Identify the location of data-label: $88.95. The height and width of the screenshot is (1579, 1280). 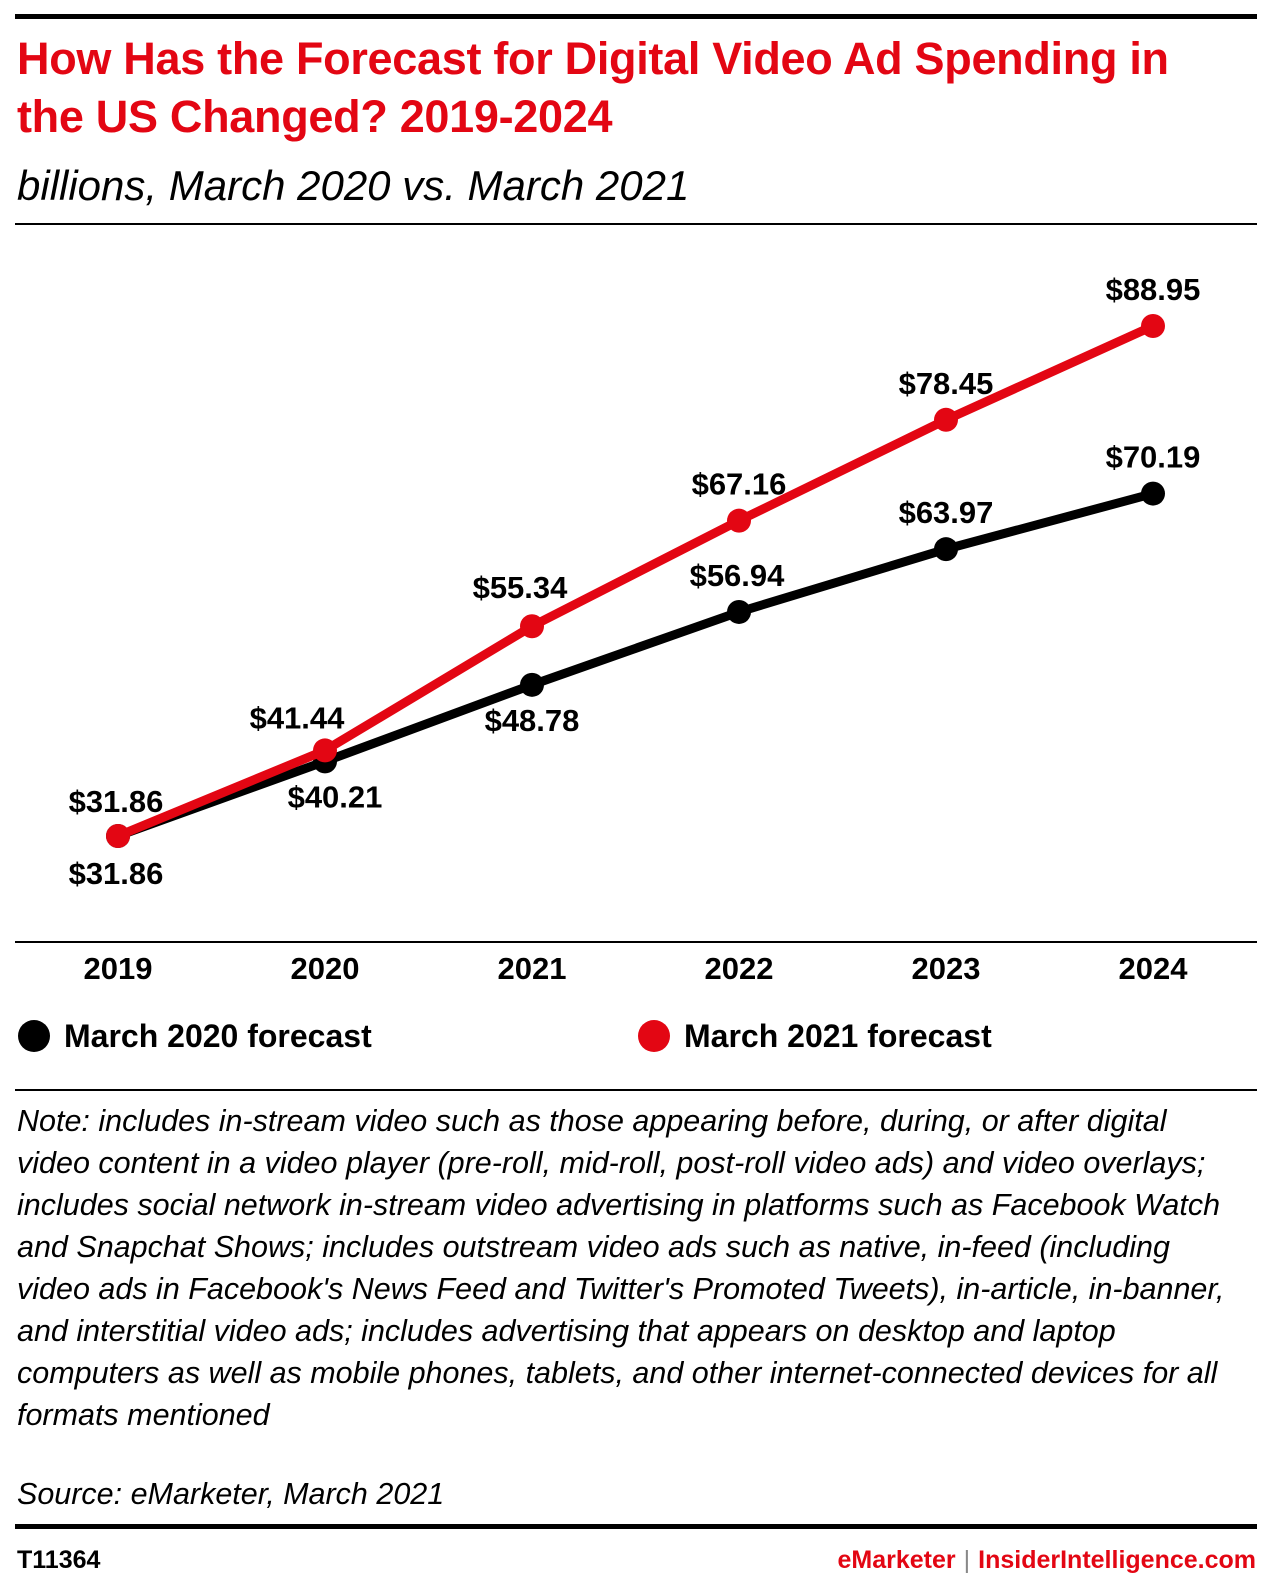
(1153, 289).